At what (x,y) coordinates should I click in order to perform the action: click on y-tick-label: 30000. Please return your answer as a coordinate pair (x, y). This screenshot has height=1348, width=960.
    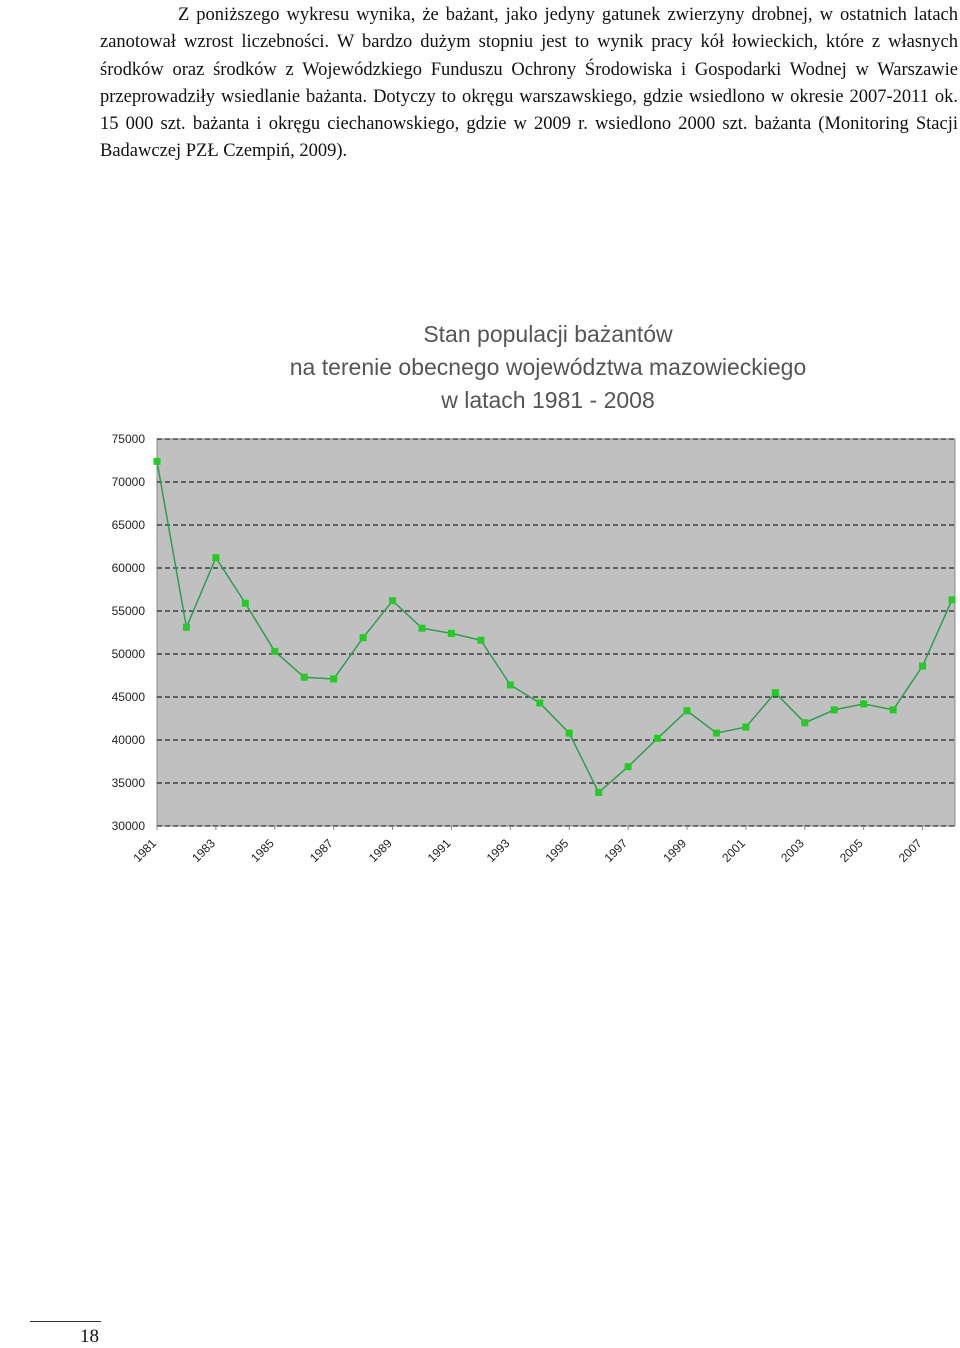
    Looking at the image, I should click on (129, 826).